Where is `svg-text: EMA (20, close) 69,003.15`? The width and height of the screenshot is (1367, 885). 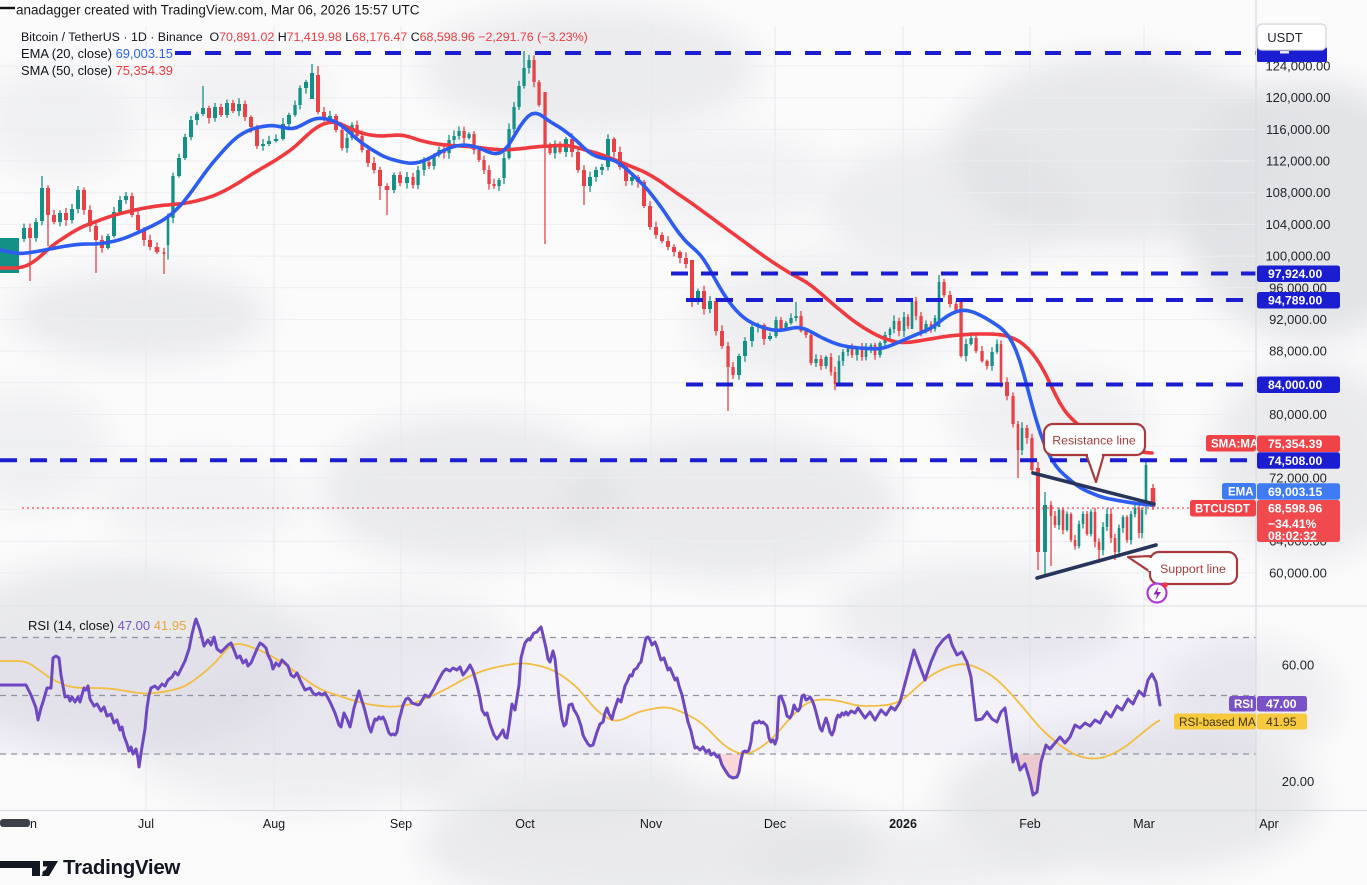
svg-text: EMA (20, close) 69,003.15 is located at coordinates (97, 53).